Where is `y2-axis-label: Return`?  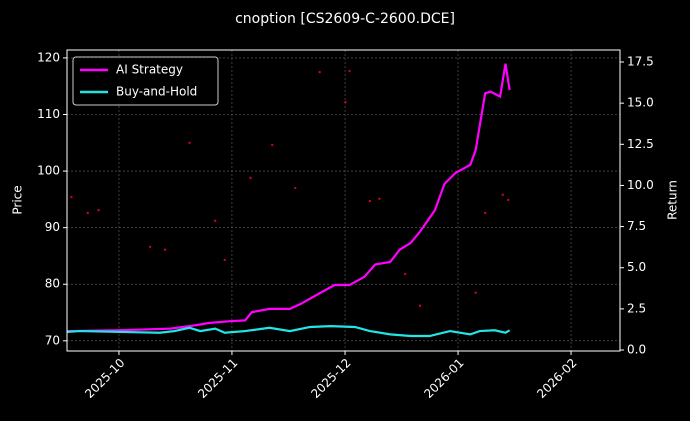 y2-axis-label: Return is located at coordinates (673, 200).